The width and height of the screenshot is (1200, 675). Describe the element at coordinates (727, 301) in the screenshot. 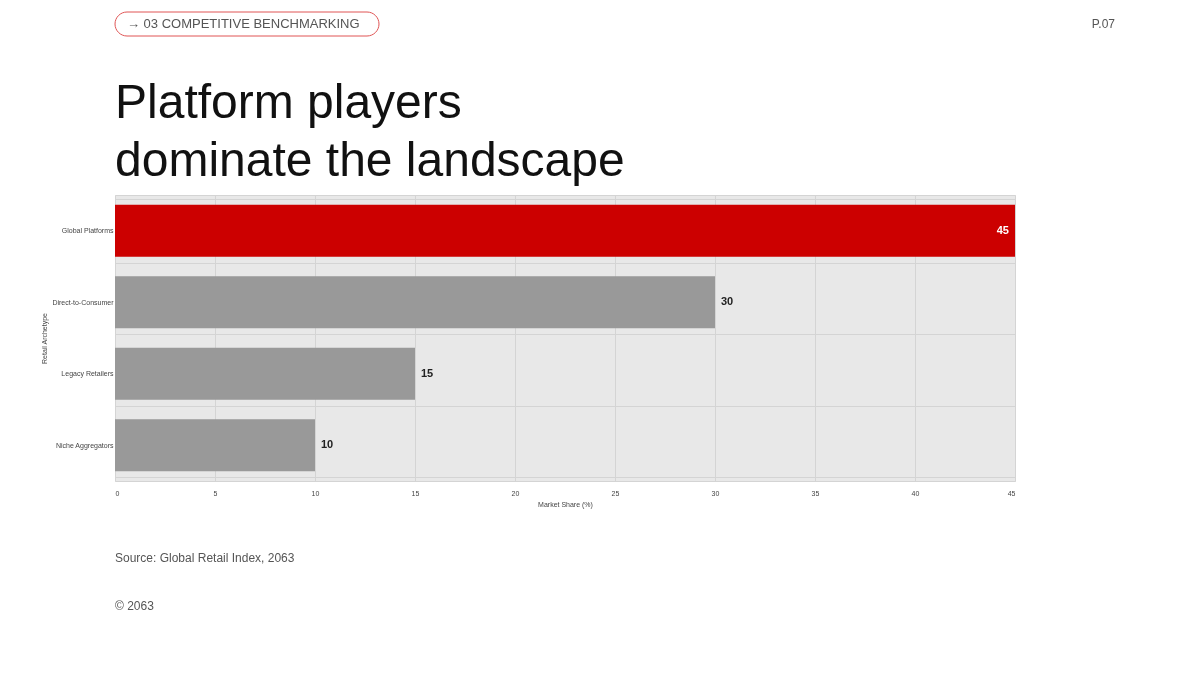

I see `data-label: 30` at that location.